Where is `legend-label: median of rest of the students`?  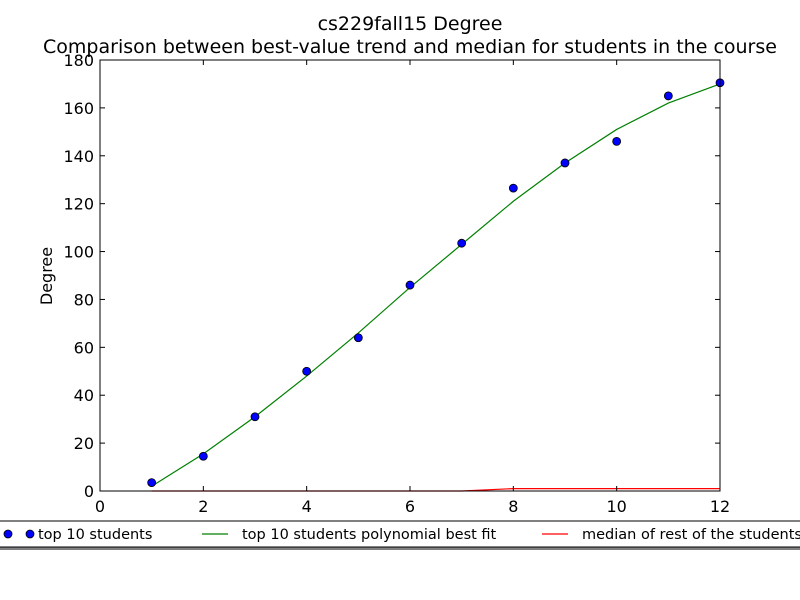
legend-label: median of rest of the students is located at coordinates (691, 535).